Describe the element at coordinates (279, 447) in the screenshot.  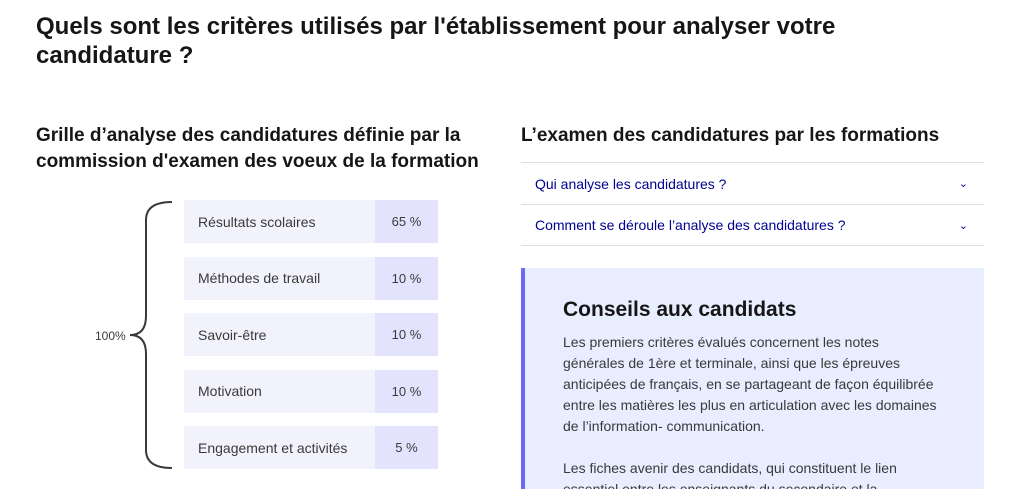
I see `criterion-name: Engagement et activités` at that location.